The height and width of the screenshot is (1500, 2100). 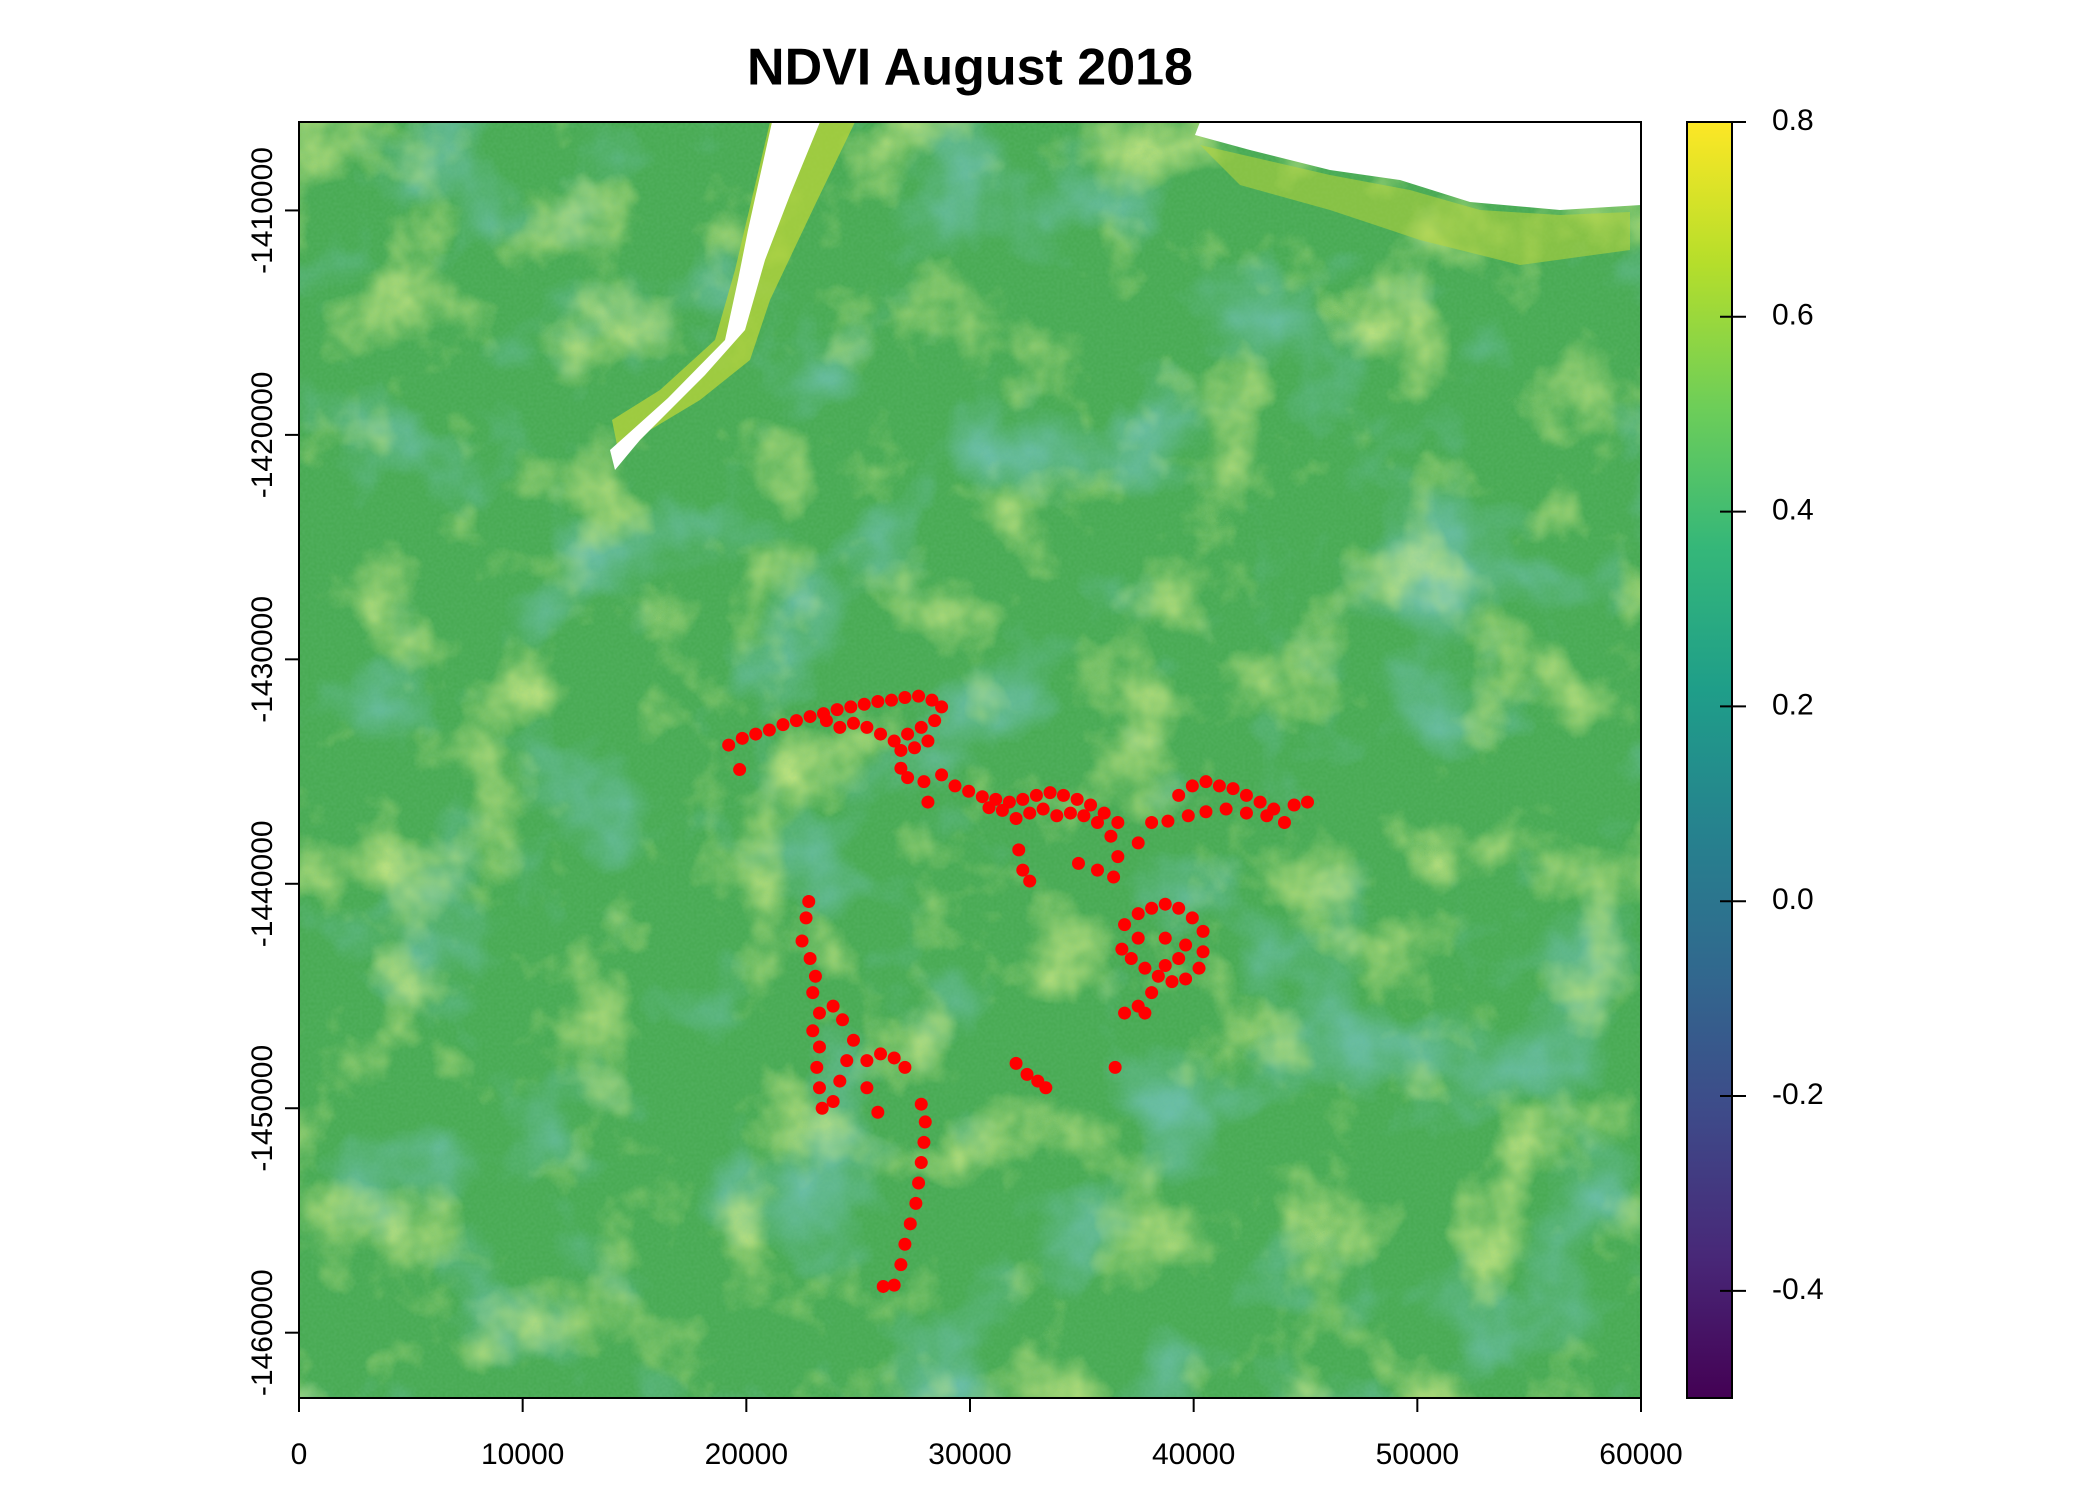 What do you see at coordinates (969, 1454) in the screenshot?
I see `x-tick-label: 30000` at bounding box center [969, 1454].